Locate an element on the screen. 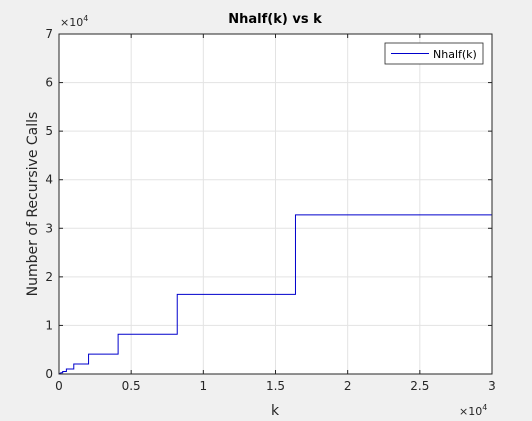 The height and width of the screenshot is (421, 532). y-exponent-label: ×10⁴ is located at coordinates (74, 21).